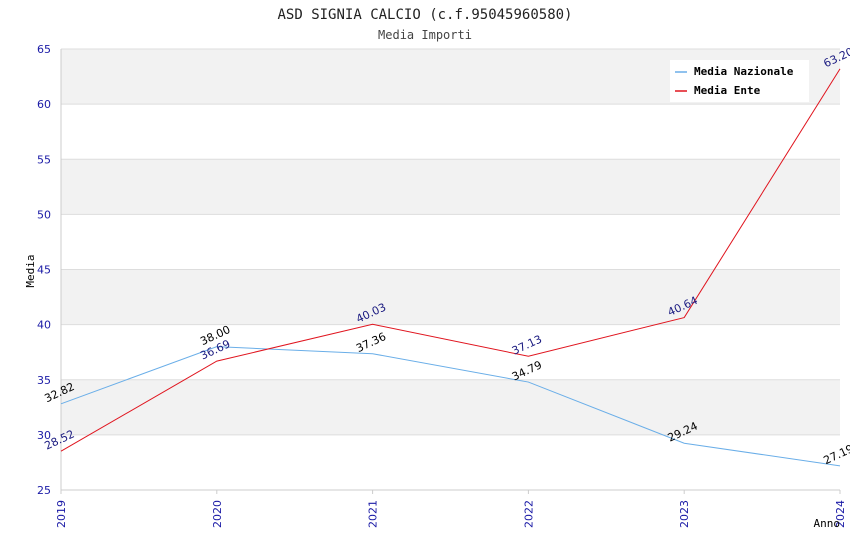 The image size is (850, 550). Describe the element at coordinates (61, 514) in the screenshot. I see `x-tick-label: 2019` at that location.